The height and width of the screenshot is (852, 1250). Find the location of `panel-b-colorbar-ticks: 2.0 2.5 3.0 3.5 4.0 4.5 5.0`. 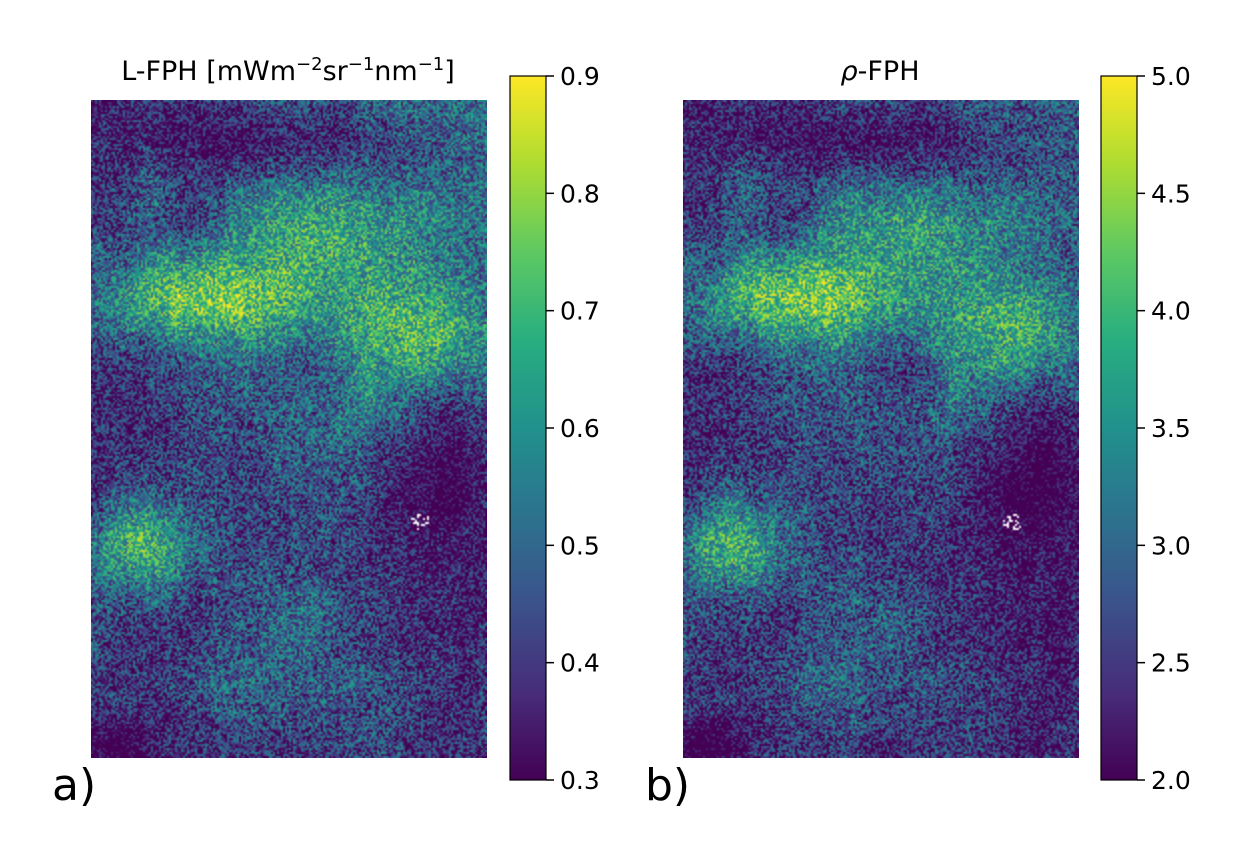

panel-b-colorbar-ticks: 2.0 2.5 3.0 3.5 4.0 4.5 5.0 is located at coordinates (1164, 428).